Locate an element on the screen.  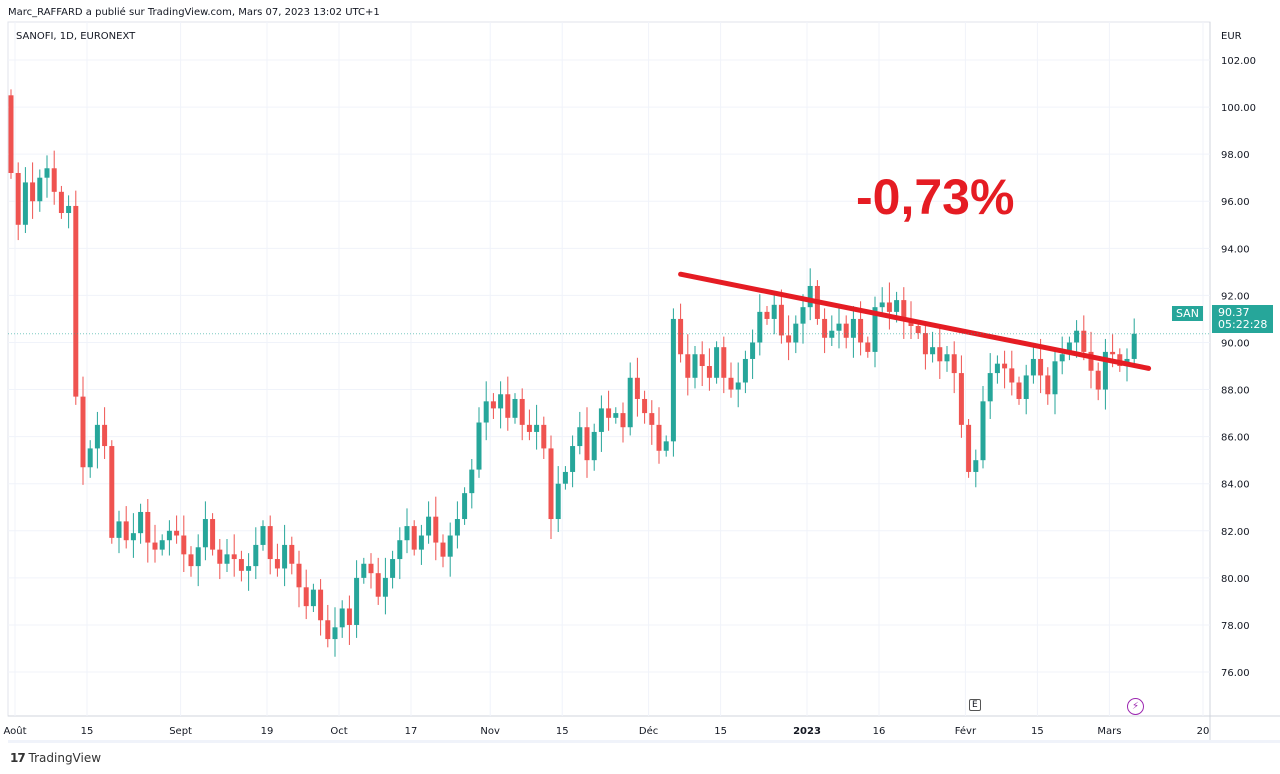
x-tick-label: 20 is located at coordinates (1203, 731).